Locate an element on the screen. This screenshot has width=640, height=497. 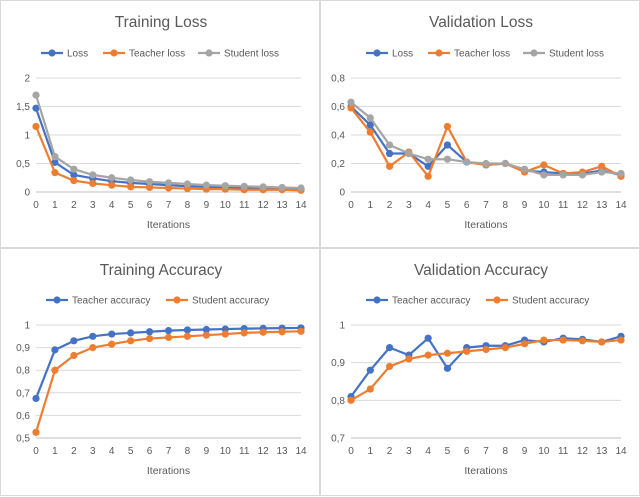
training-accuracy-ytick-label-3: 0,8 is located at coordinates (23, 371).